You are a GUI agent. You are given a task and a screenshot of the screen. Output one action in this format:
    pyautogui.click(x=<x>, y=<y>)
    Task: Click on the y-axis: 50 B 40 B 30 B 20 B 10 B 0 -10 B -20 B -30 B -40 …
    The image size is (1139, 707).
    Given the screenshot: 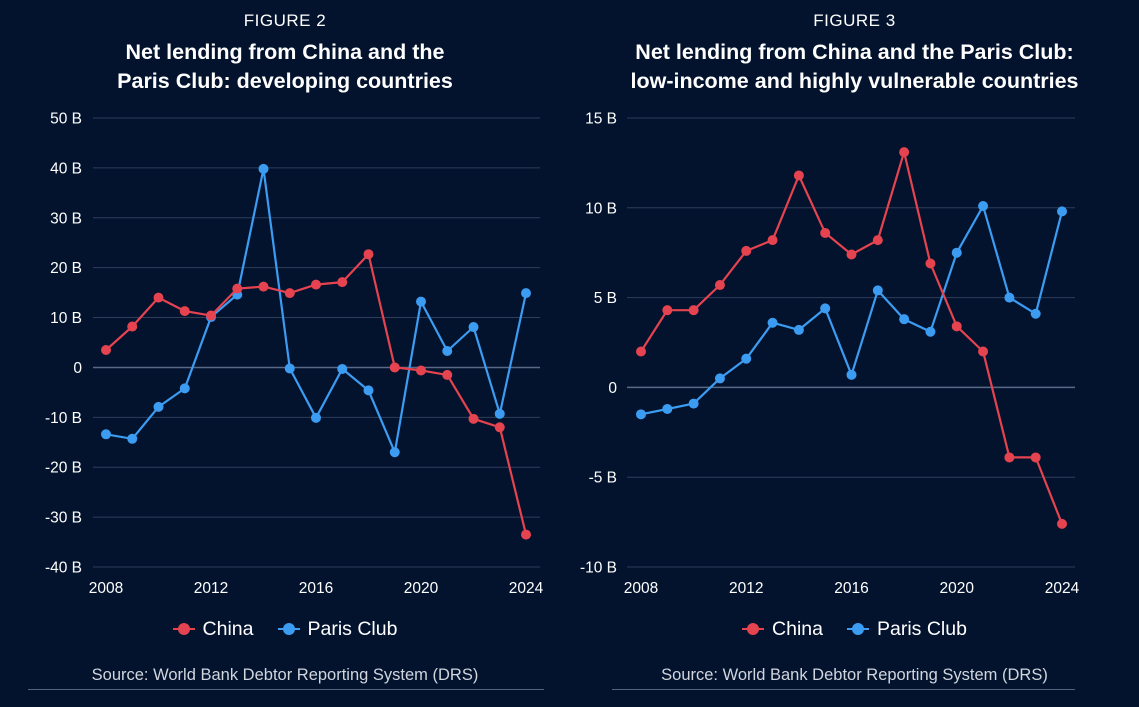 What is the action you would take?
    pyautogui.click(x=63, y=344)
    